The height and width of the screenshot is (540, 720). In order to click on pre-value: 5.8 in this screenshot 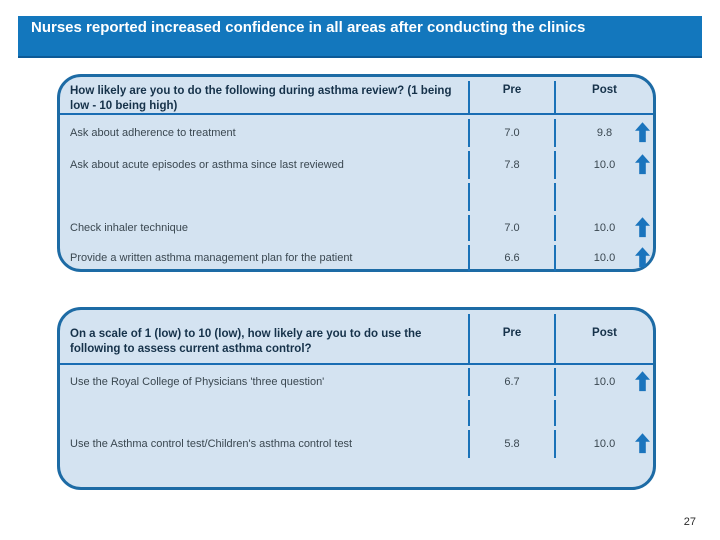, I will do `click(511, 444)`.